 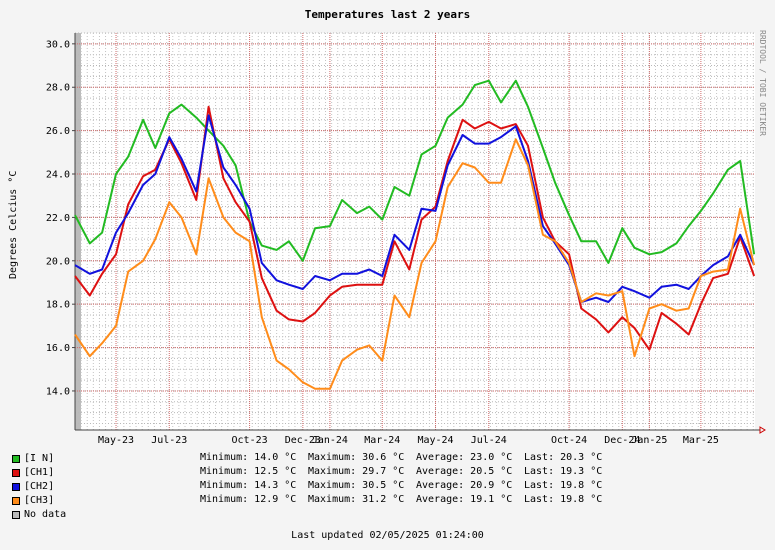 I want to click on x-tick-label: Mar-25, so click(x=701, y=440).